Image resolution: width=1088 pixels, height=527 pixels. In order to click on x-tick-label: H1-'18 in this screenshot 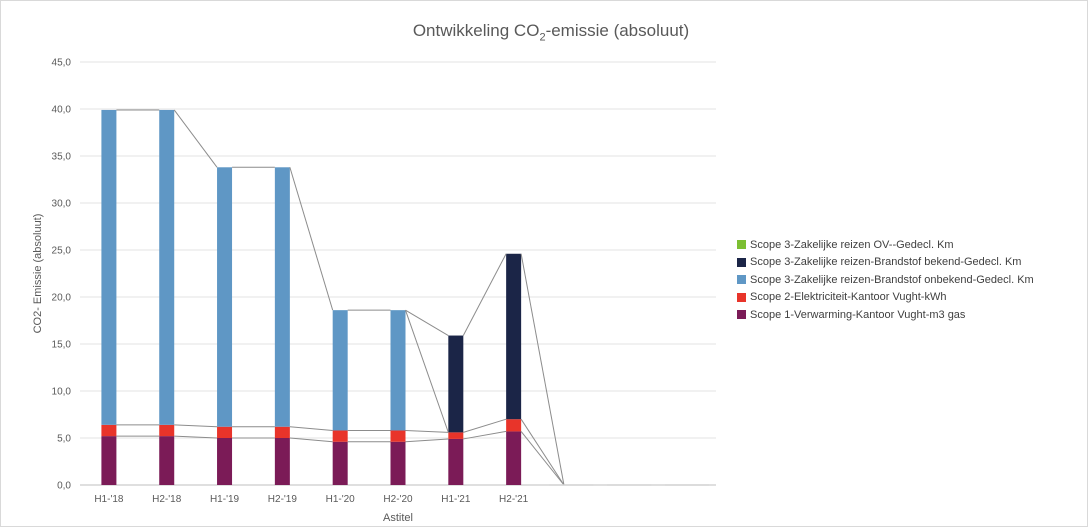, I will do `click(109, 499)`.